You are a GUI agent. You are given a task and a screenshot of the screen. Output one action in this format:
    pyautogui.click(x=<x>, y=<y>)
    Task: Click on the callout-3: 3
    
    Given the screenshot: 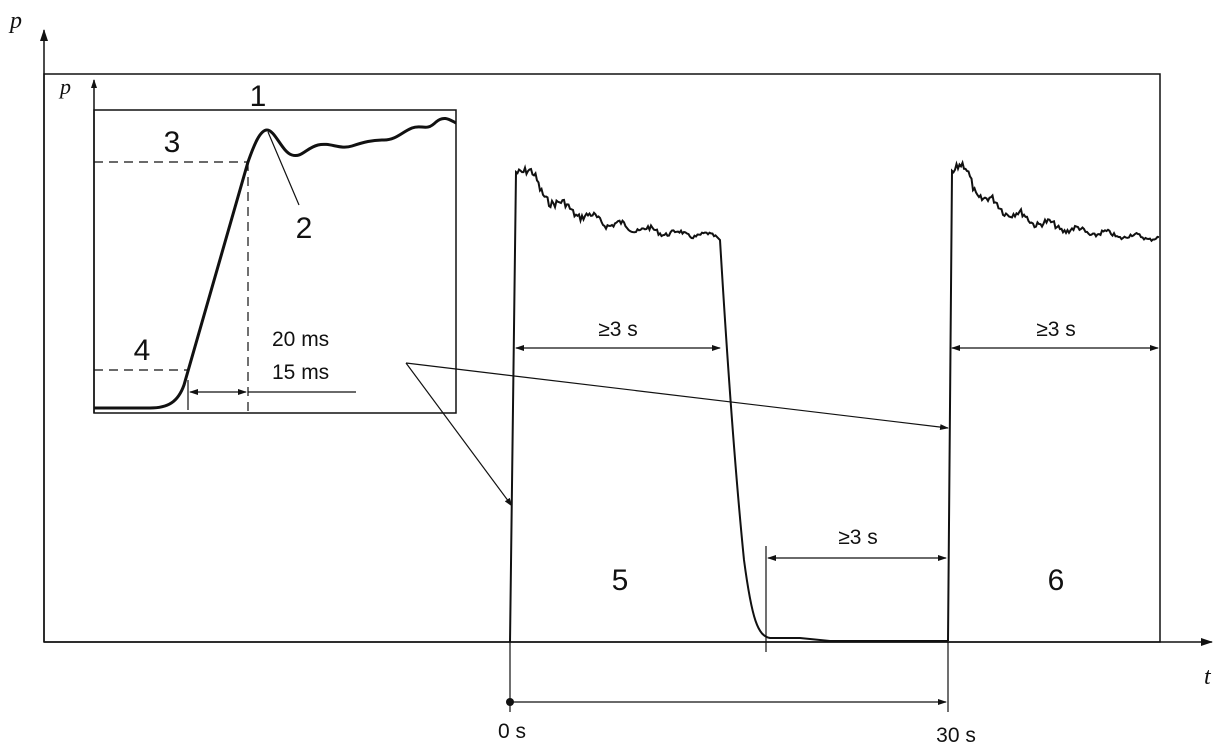 What is the action you would take?
    pyautogui.click(x=172, y=142)
    